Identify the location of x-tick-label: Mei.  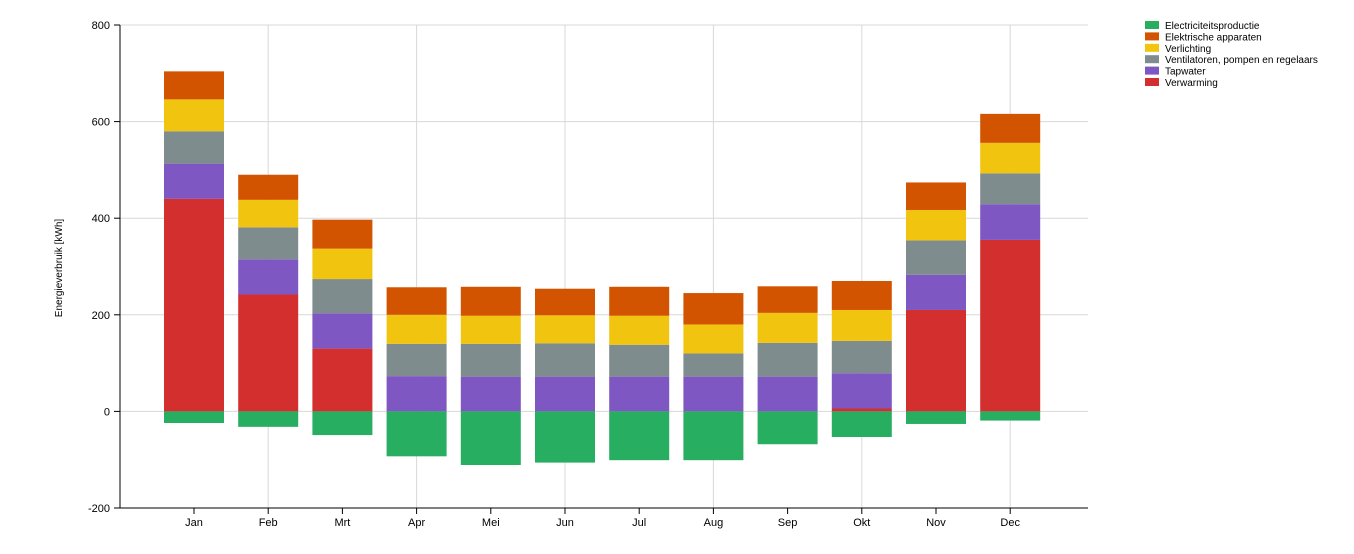
(491, 523).